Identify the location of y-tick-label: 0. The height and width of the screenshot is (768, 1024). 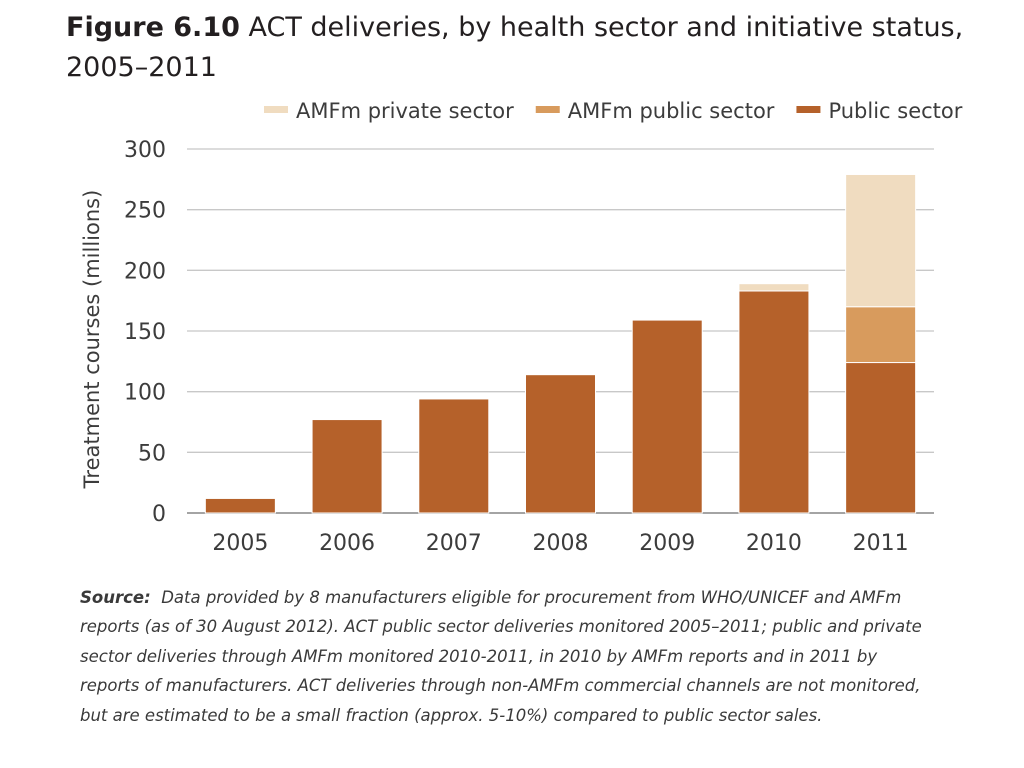
(159, 514).